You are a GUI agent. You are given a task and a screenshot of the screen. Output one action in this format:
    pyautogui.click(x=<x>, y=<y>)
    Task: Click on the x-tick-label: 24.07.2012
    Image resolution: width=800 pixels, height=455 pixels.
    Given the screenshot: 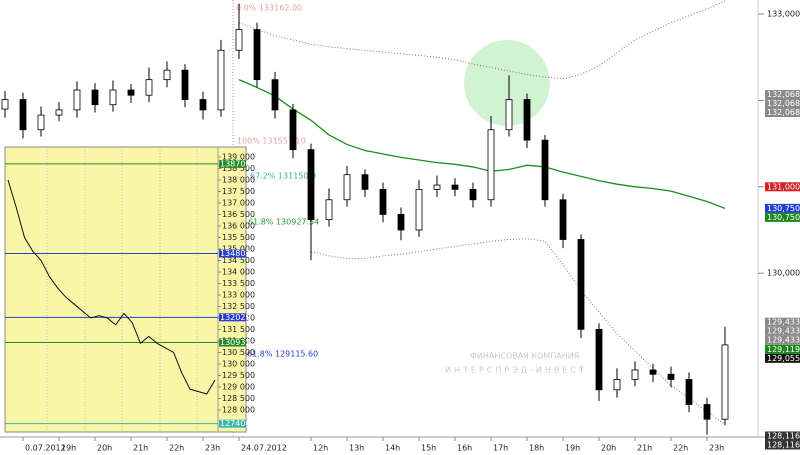 What is the action you would take?
    pyautogui.click(x=264, y=448)
    